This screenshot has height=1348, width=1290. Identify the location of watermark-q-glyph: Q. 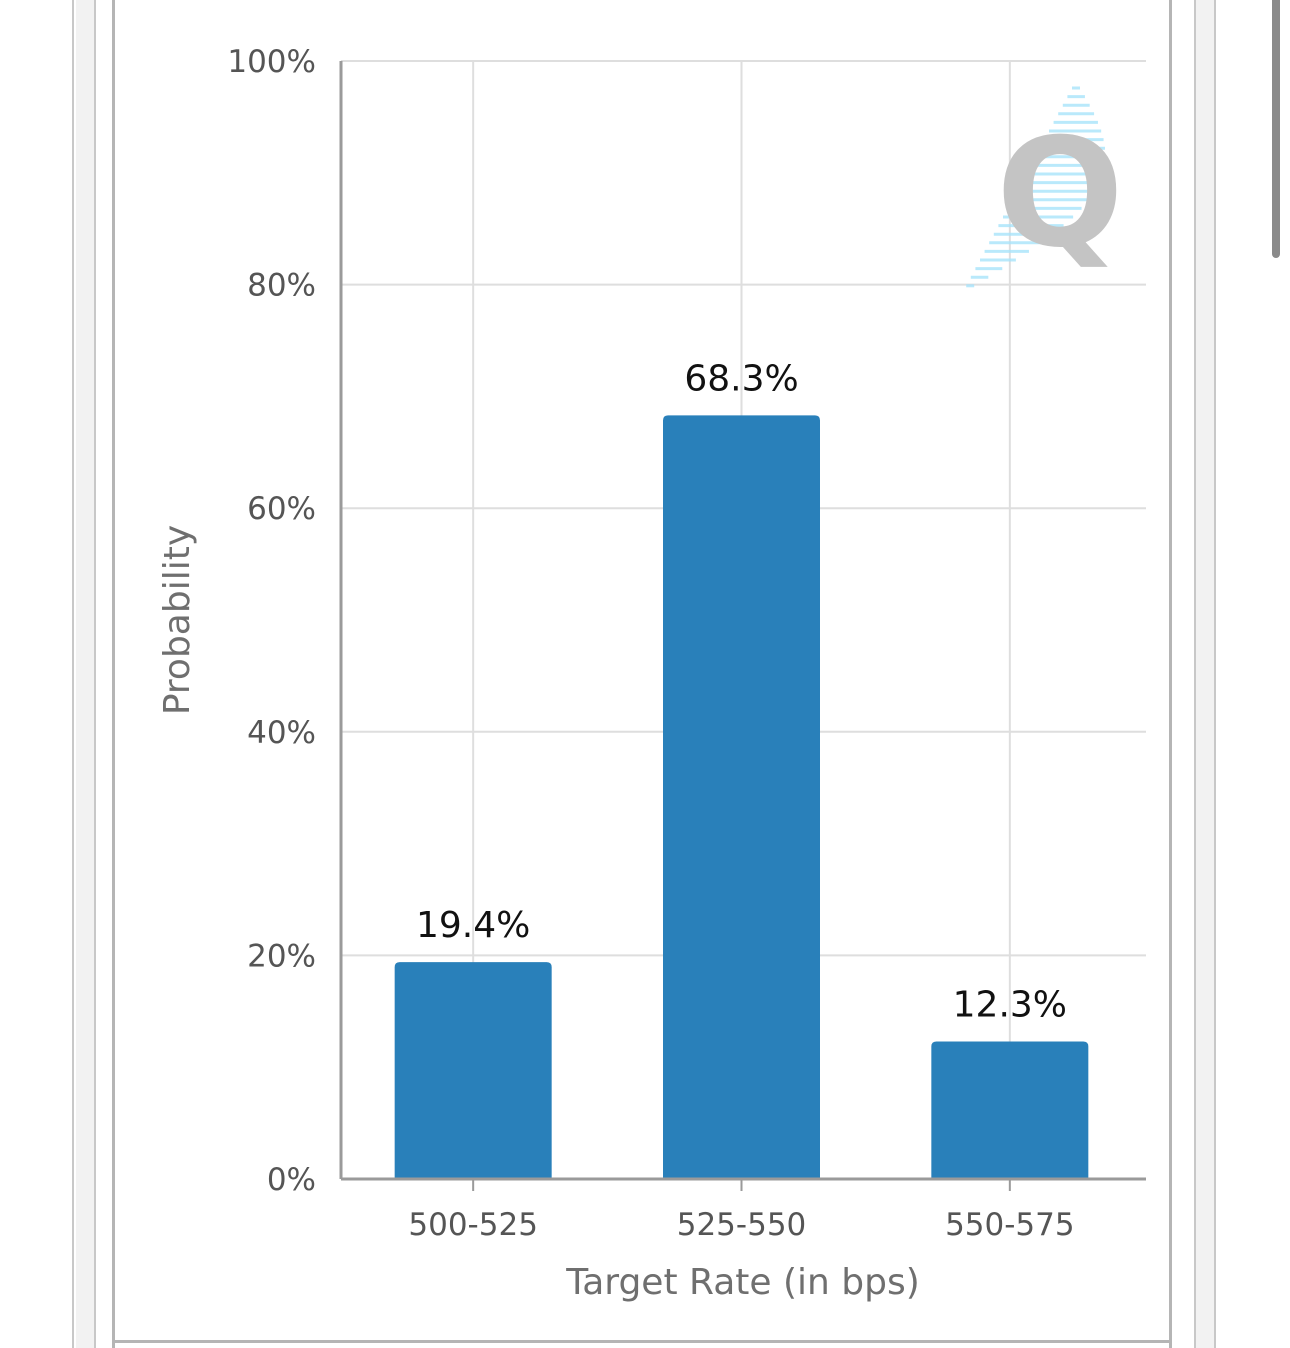
(1060, 194).